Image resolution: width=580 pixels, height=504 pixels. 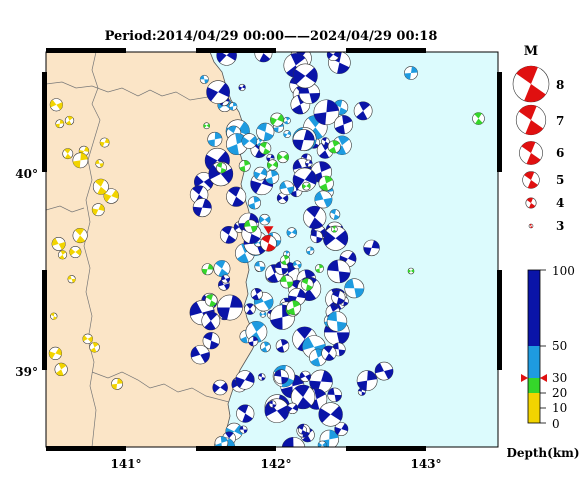 What do you see at coordinates (538, 138) in the screenshot?
I see `magnitude-legend: M 8 7 6 5 4 3` at bounding box center [538, 138].